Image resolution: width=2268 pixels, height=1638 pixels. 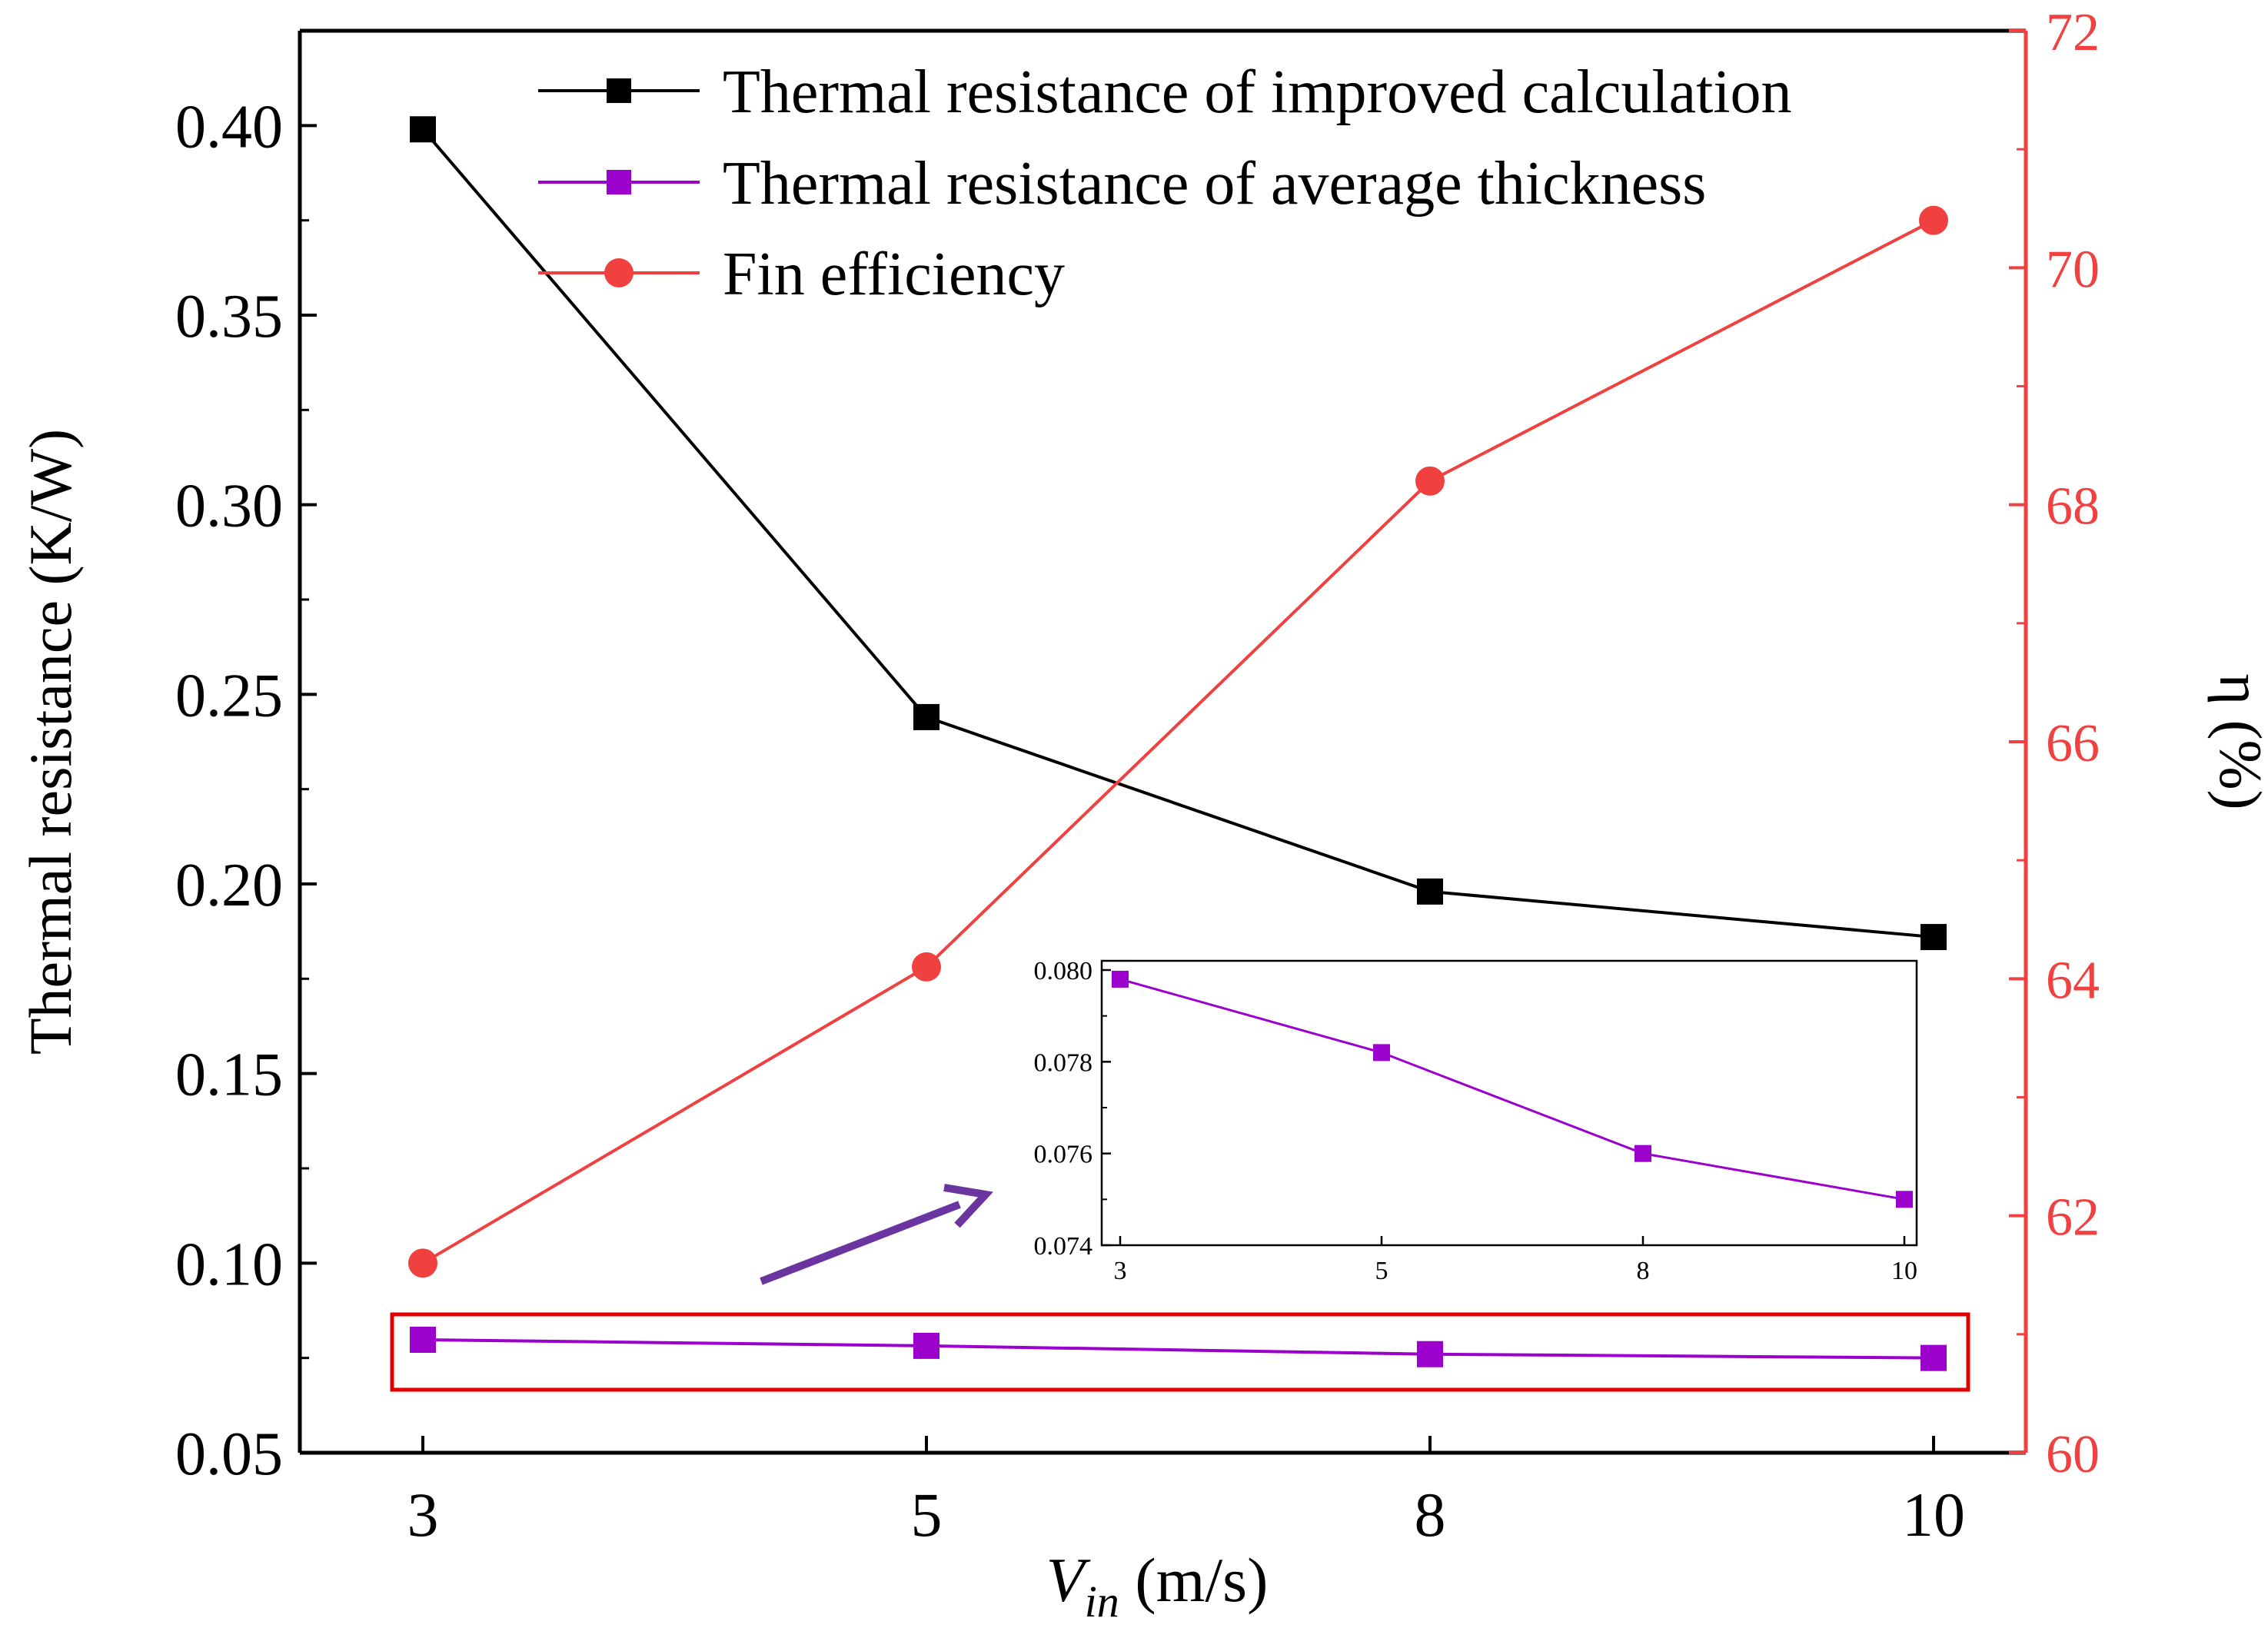 I want to click on x-tick-label: 8, so click(x=1430, y=1515).